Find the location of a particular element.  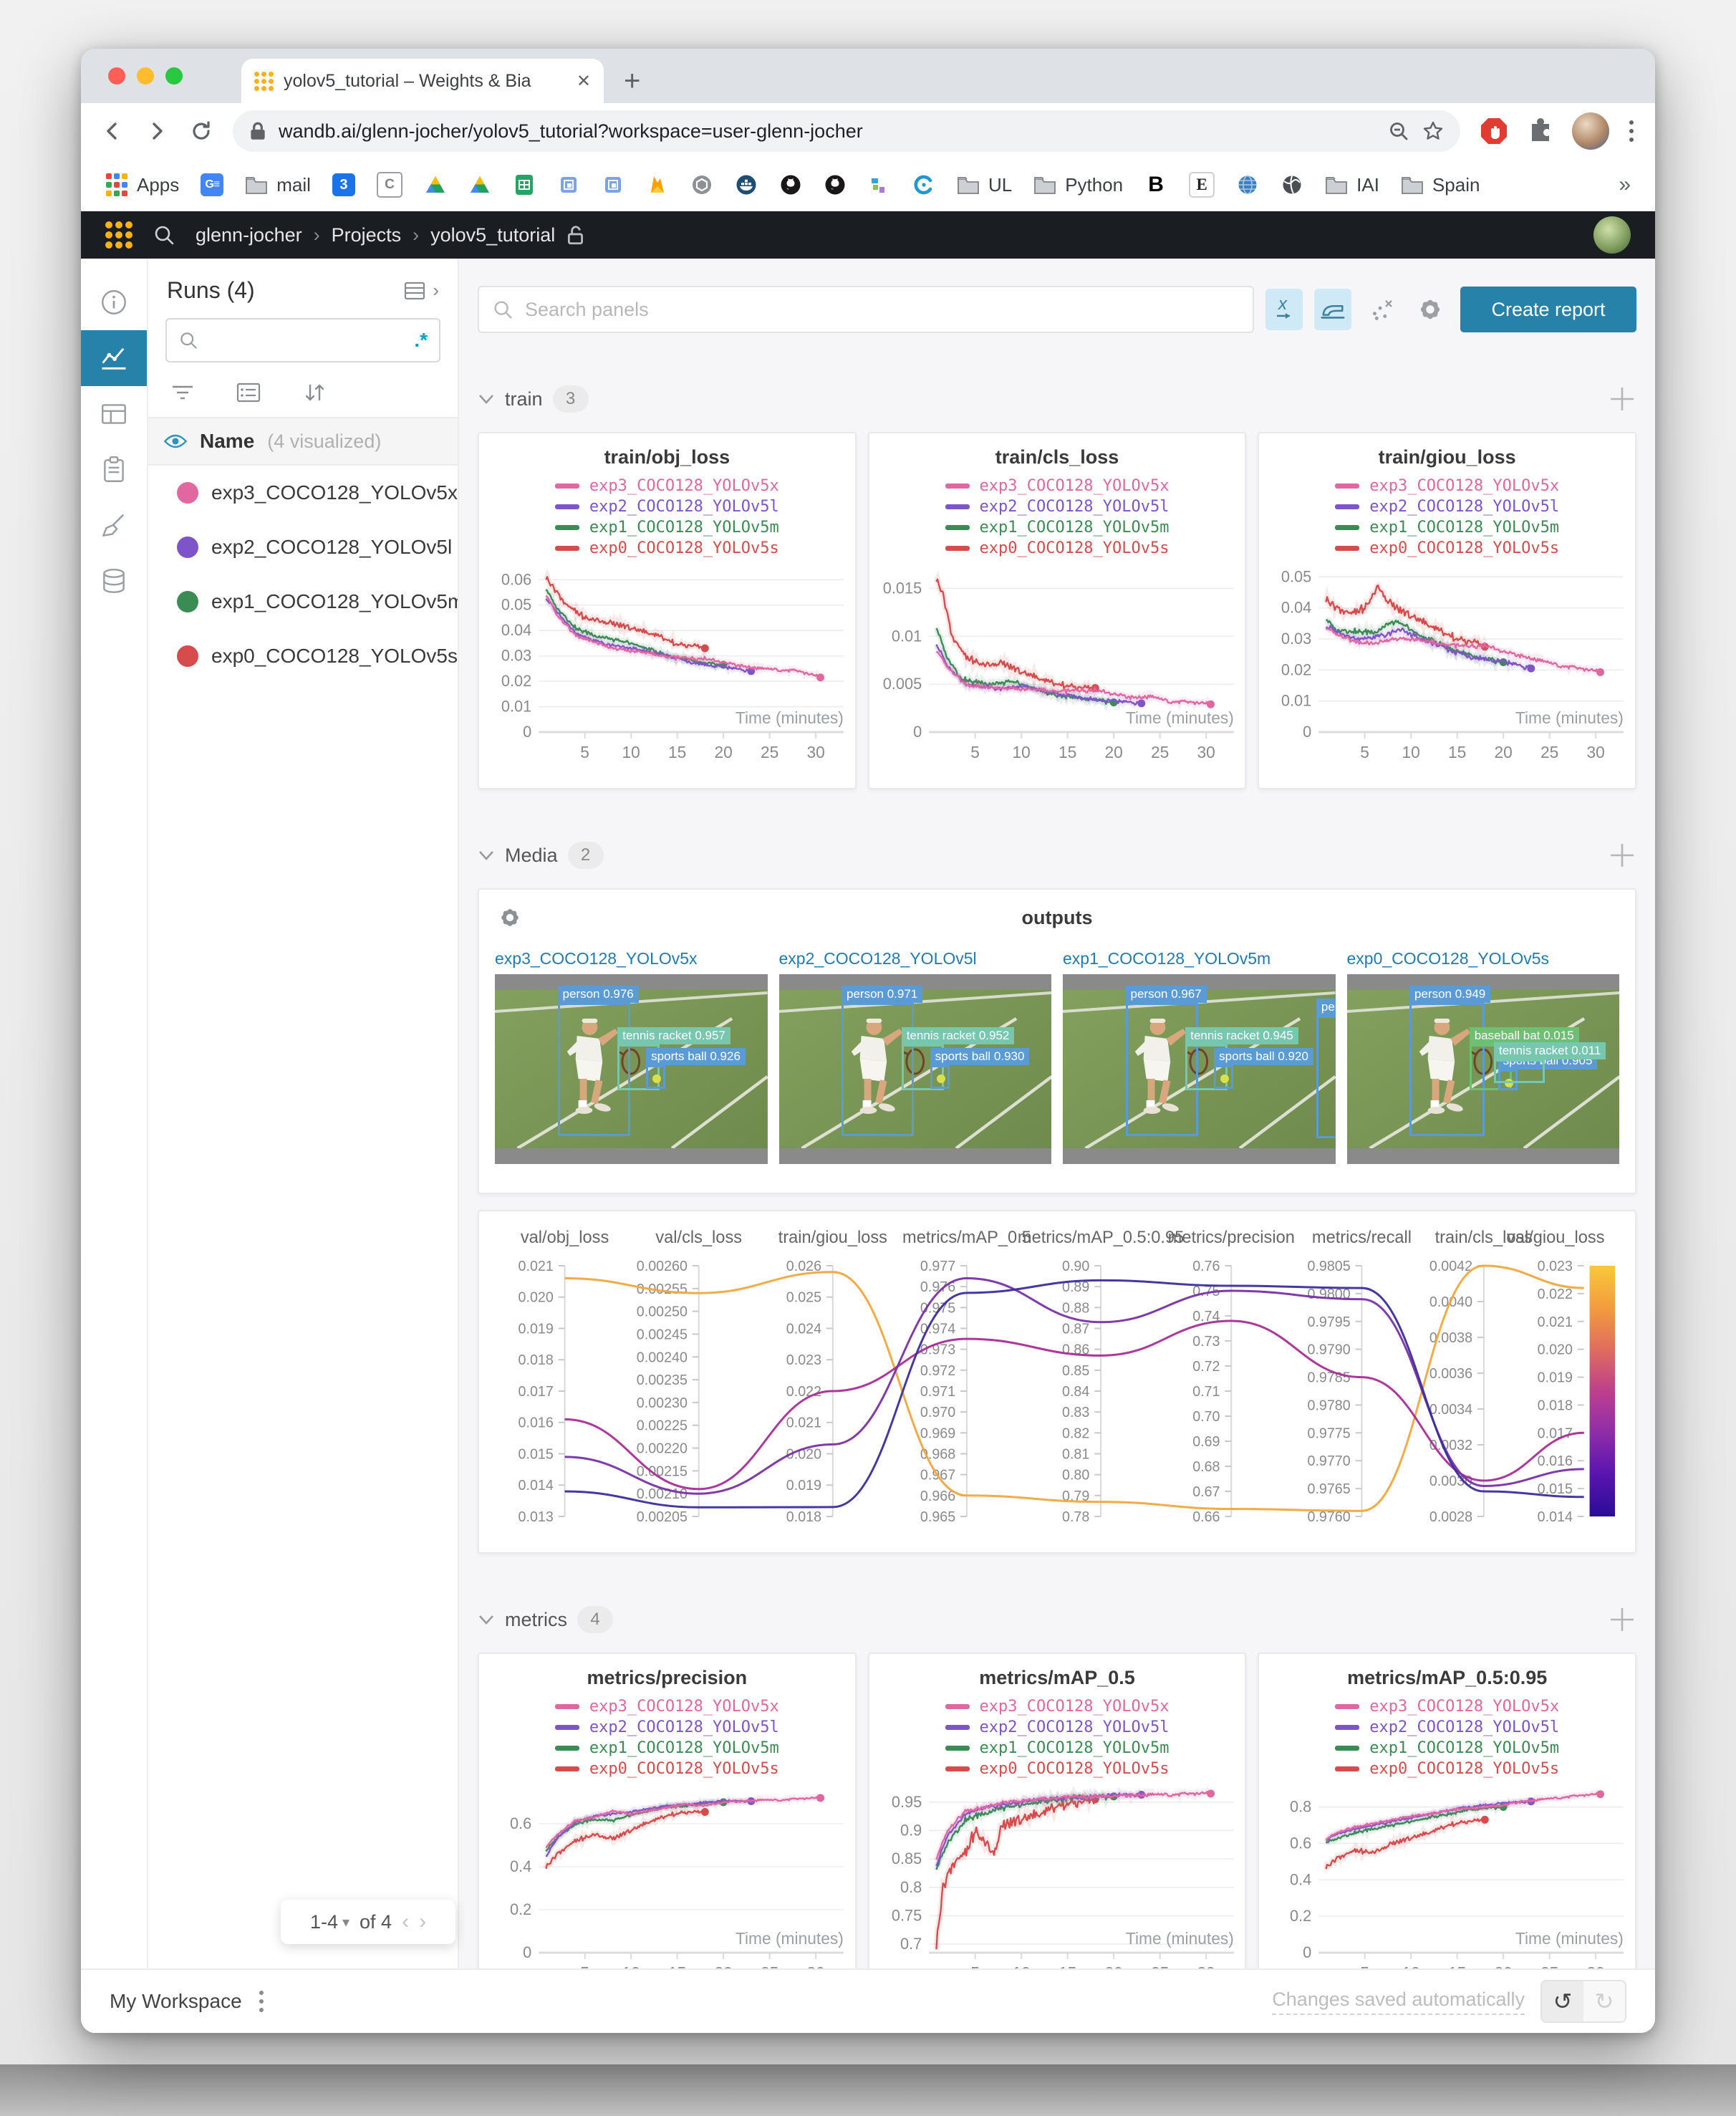

new-tab-button: + is located at coordinates (632, 81).